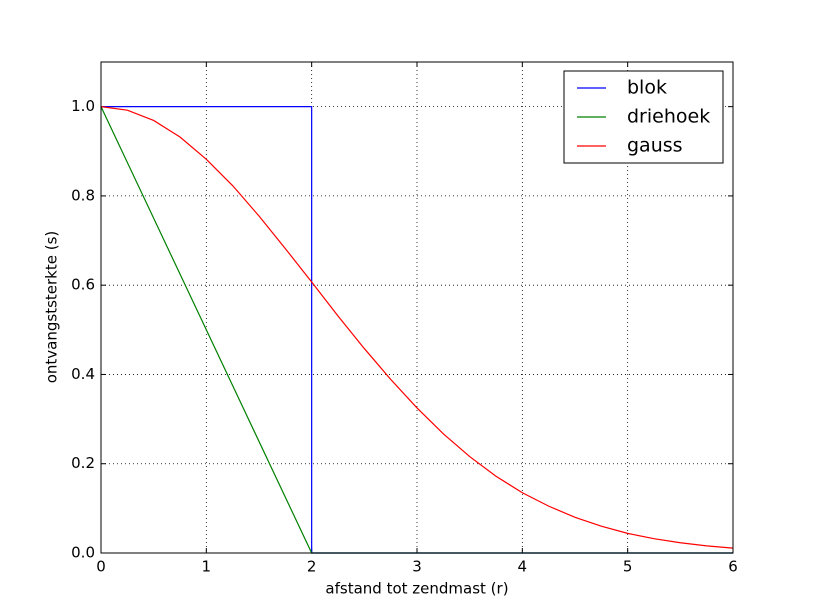 This screenshot has width=815, height=615. What do you see at coordinates (312, 567) in the screenshot?
I see `x-tick-label: 2` at bounding box center [312, 567].